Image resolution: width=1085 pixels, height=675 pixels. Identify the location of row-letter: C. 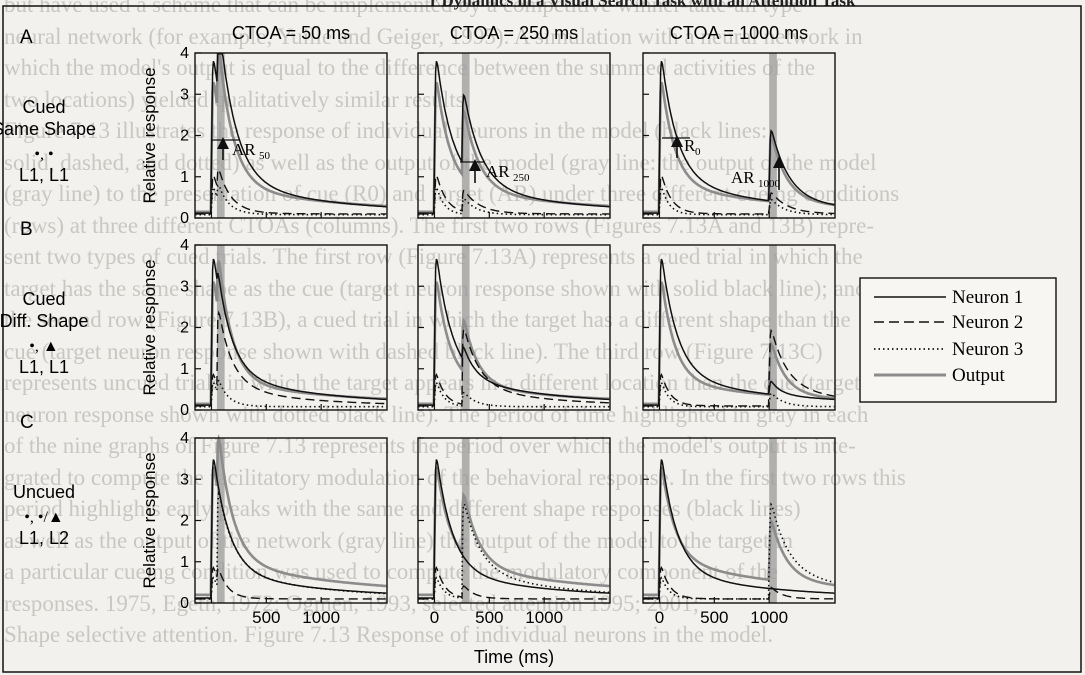
(27, 422).